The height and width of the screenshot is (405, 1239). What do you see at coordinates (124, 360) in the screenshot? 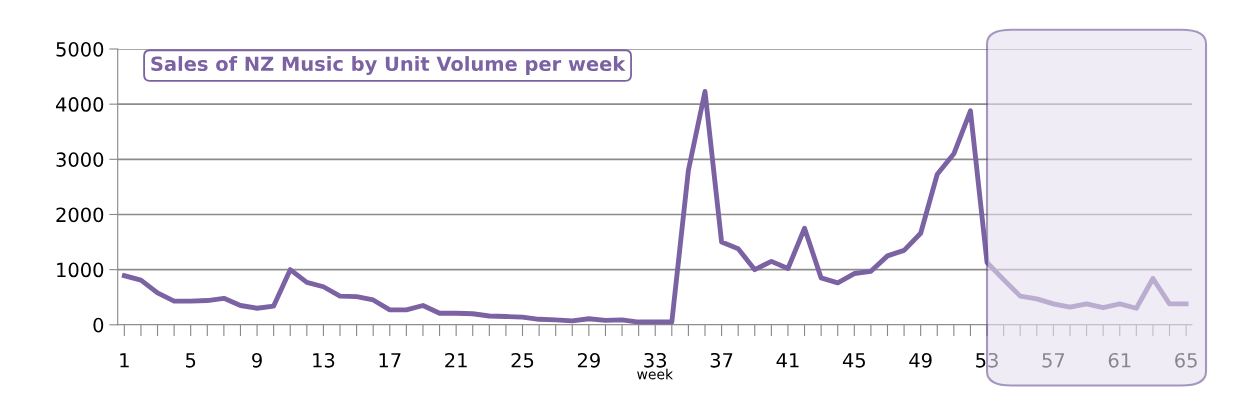
I see `x-tick-label: 1` at bounding box center [124, 360].